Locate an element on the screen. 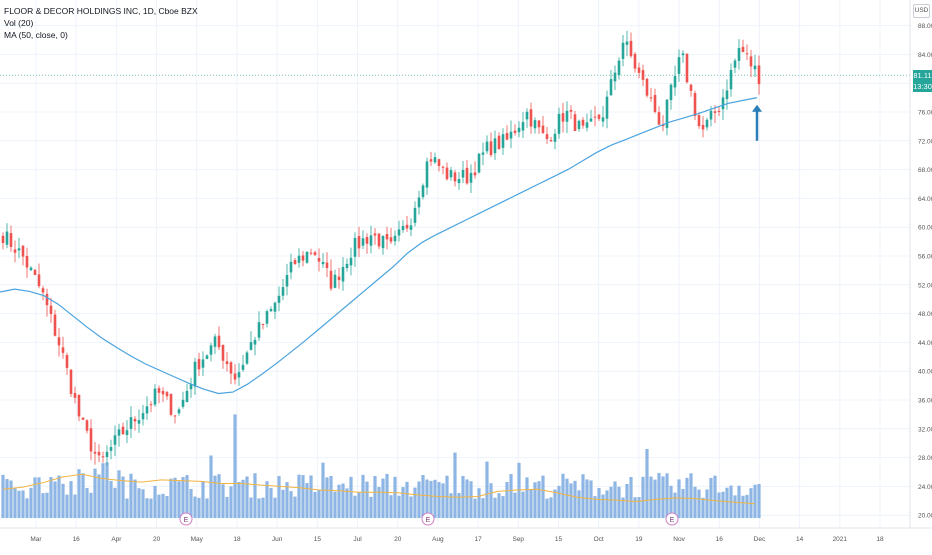 Image resolution: width=932 pixels, height=555 pixels. ma-indicator-label: MA (50, close, 0) is located at coordinates (36, 35).